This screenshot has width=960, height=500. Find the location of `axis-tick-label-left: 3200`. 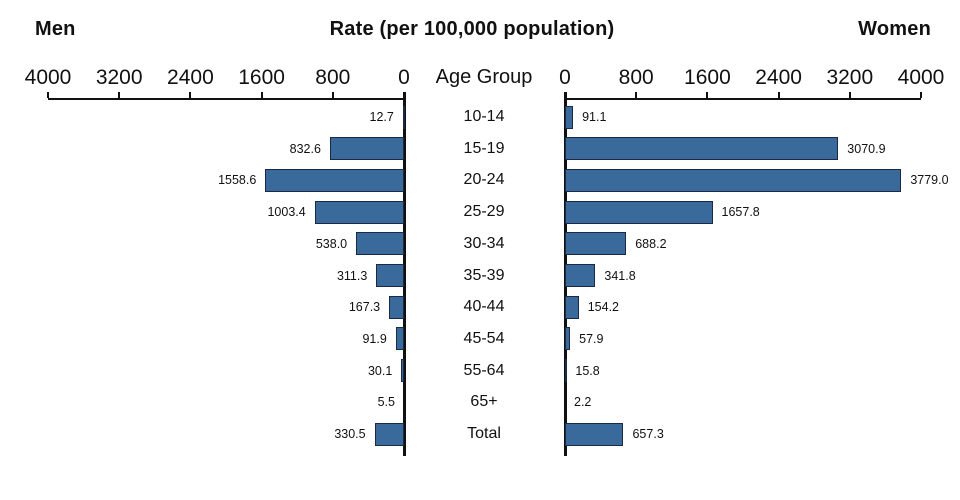

axis-tick-label-left: 3200 is located at coordinates (119, 77).